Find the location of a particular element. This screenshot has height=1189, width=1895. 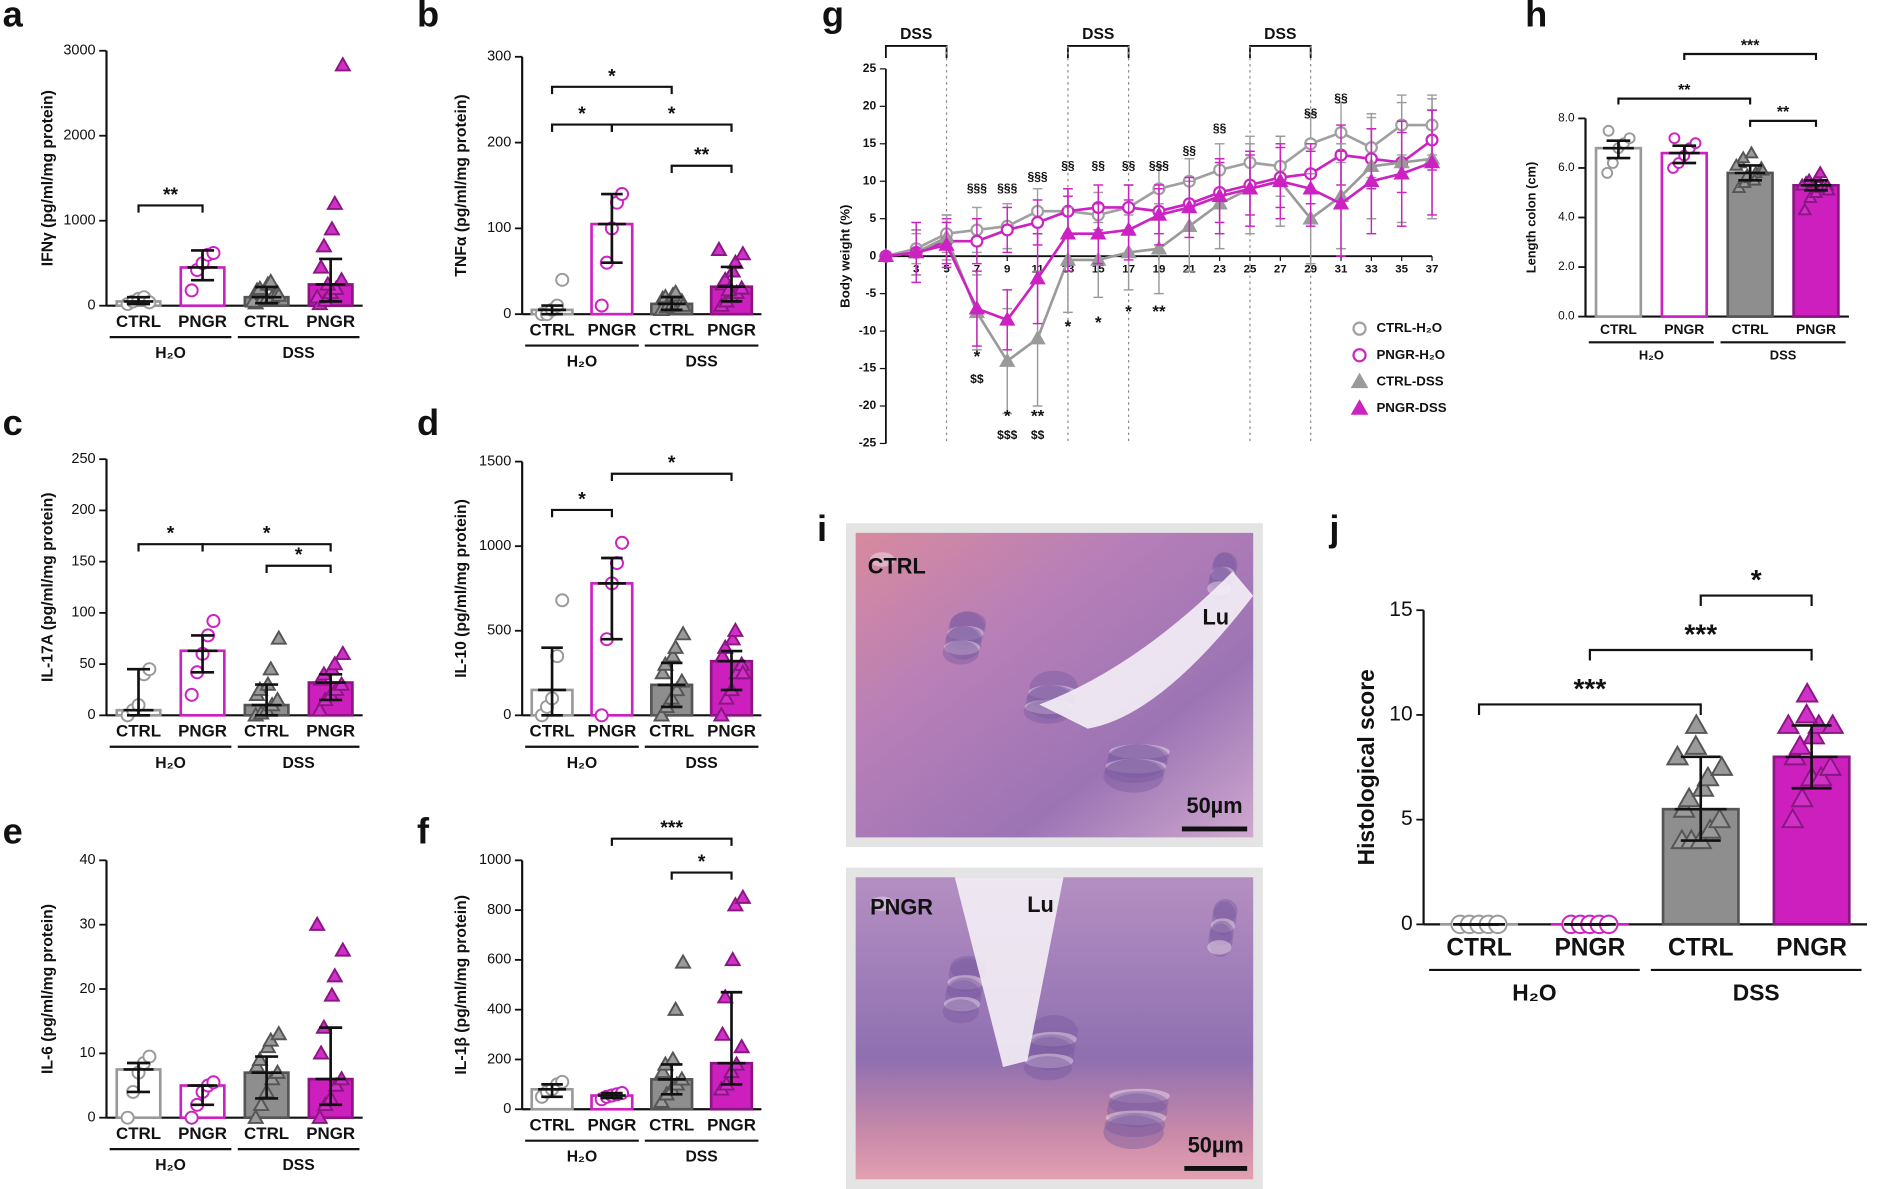

panel-letter: c is located at coordinates (13, 422).